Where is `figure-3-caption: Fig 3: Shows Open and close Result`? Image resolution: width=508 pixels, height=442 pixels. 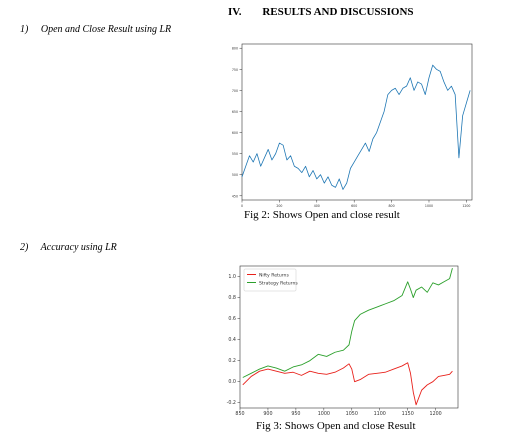 figure-3-caption: Fig 3: Shows Open and close Result is located at coordinates (336, 426).